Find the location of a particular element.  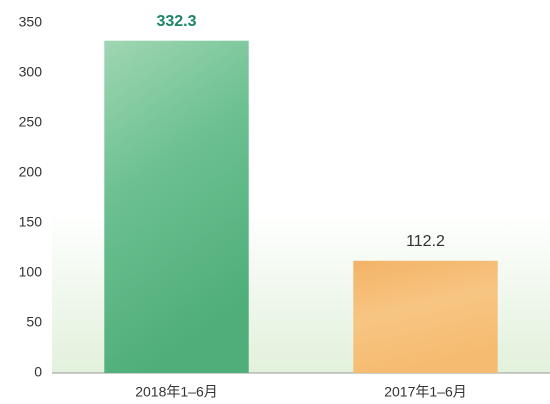

y-tick-label: 250 is located at coordinates (31, 122).